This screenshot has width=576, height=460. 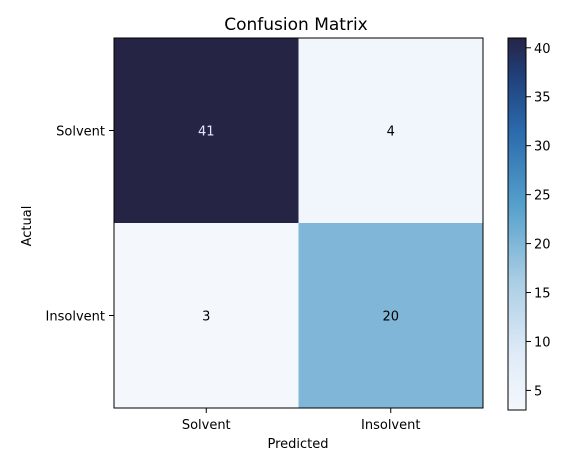 What do you see at coordinates (75, 317) in the screenshot?
I see `y-tick-label: Insolvent` at bounding box center [75, 317].